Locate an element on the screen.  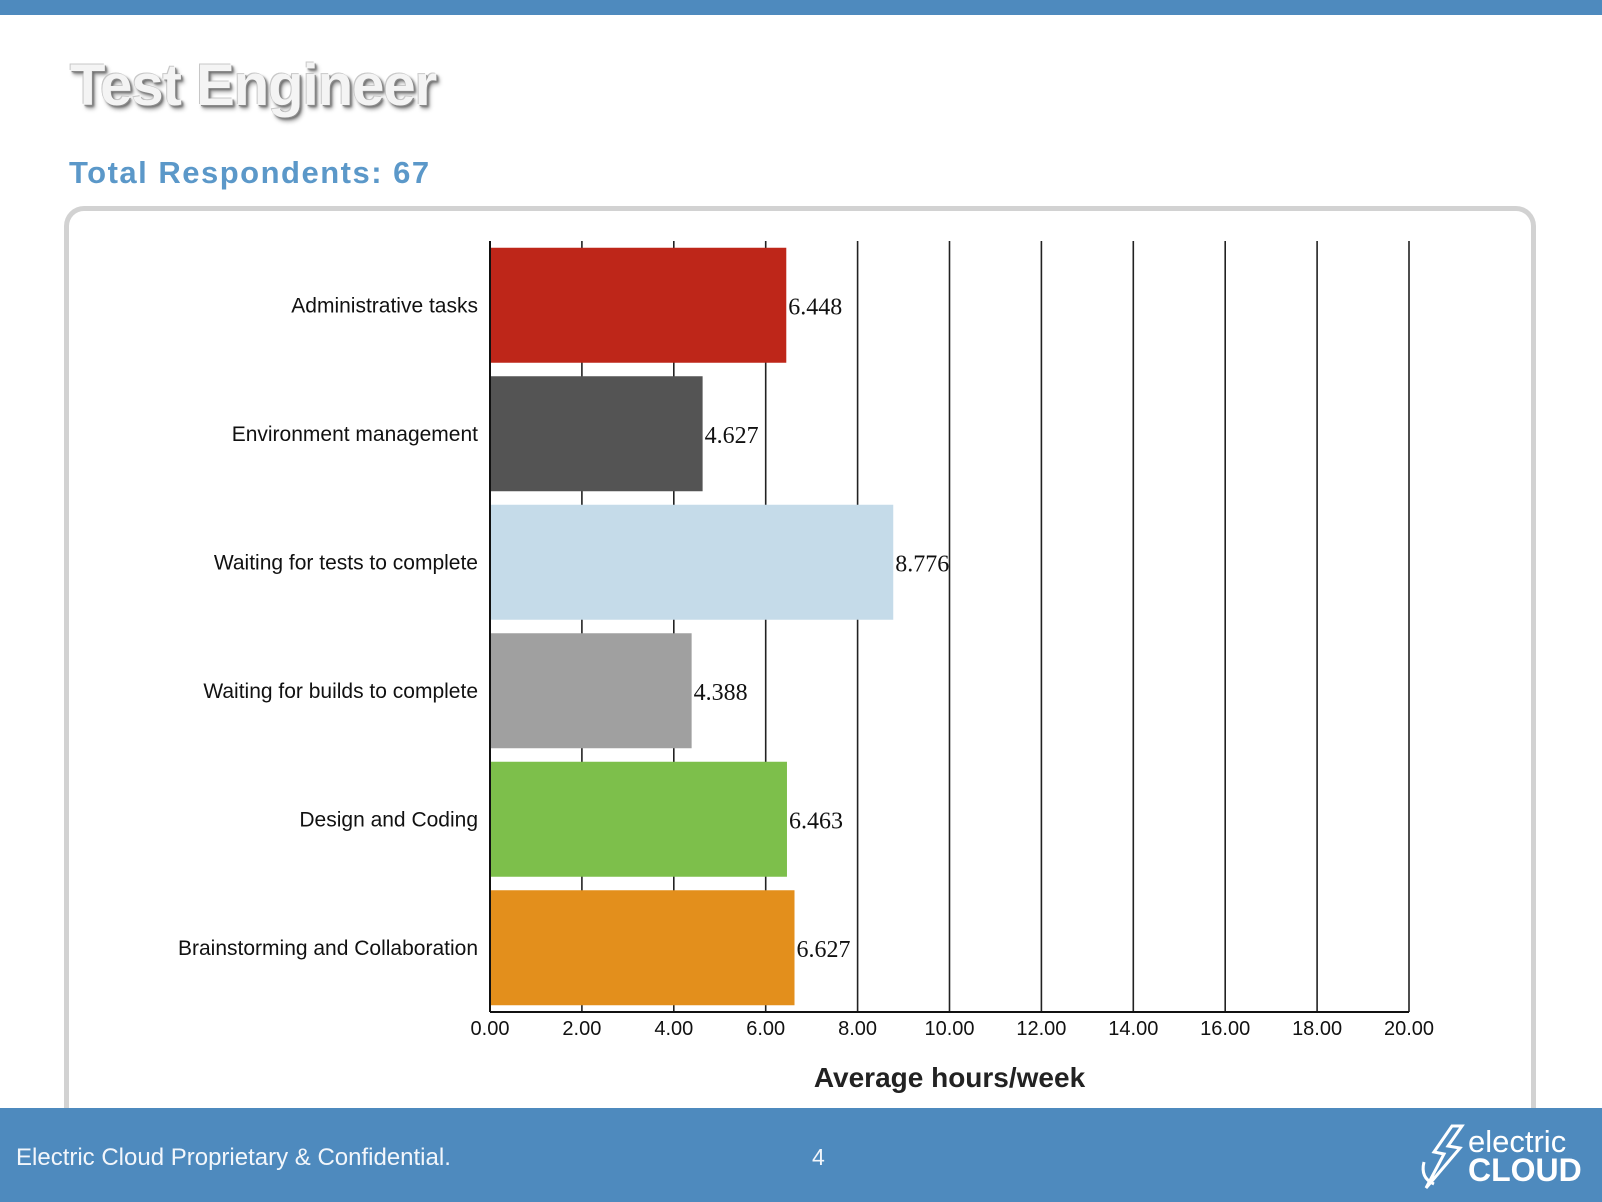
x-tick-label: 10.00 is located at coordinates (949, 1029).